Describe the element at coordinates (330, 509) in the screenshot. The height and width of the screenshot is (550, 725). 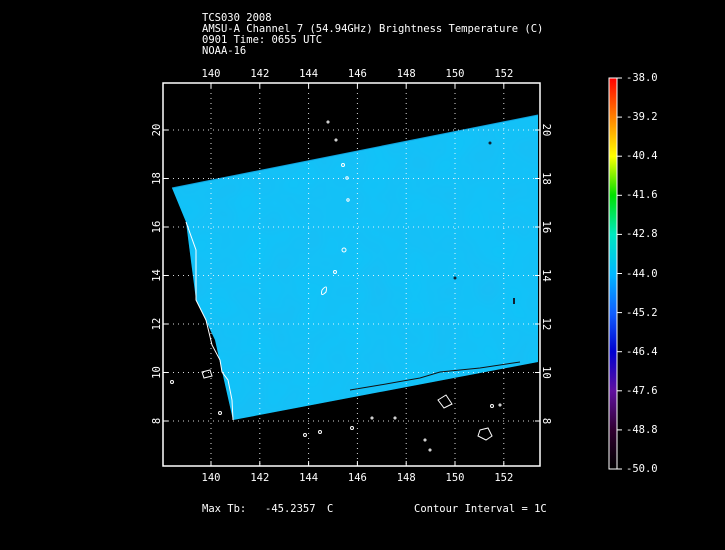
I see `max-tb-unit: C` at that location.